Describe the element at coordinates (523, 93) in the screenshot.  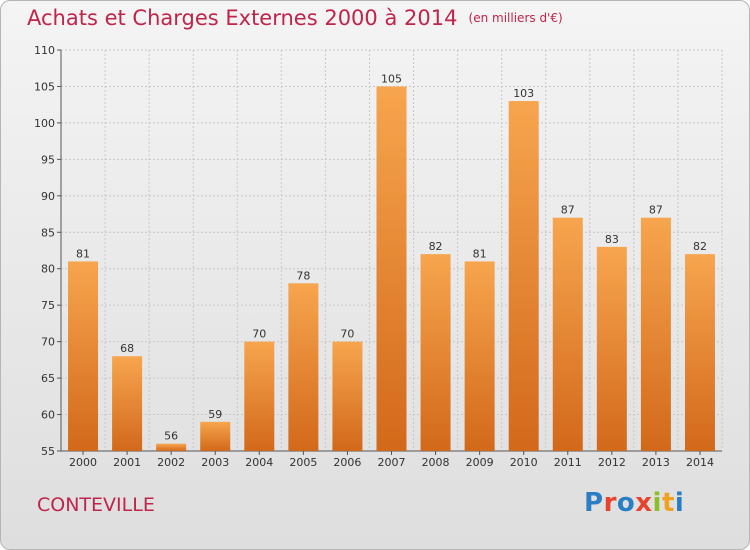
I see `data-label: 103` at that location.